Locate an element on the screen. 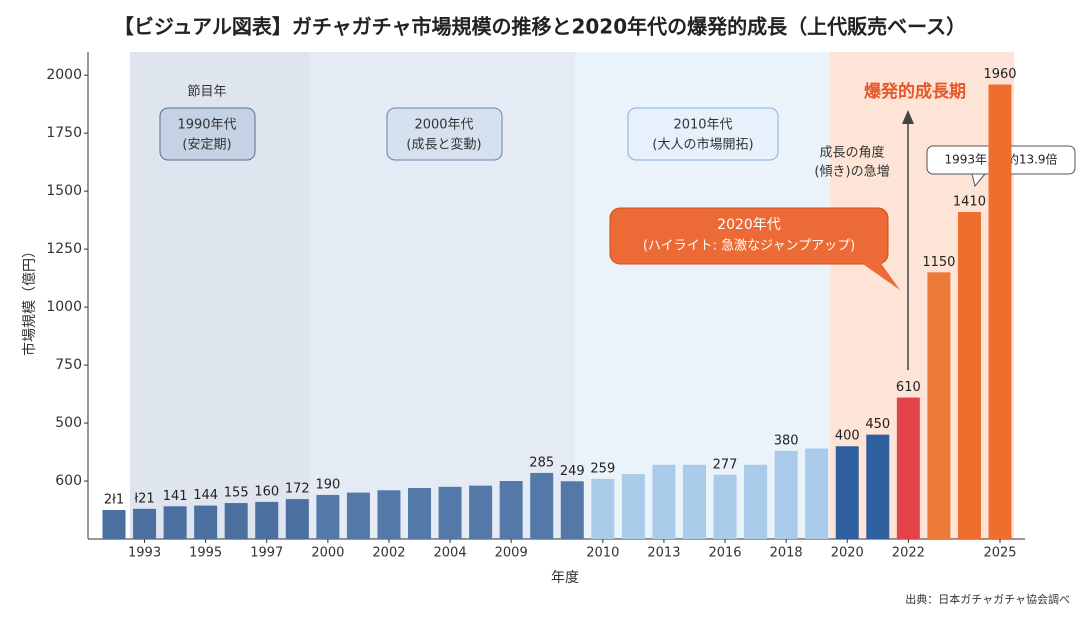 The height and width of the screenshot is (619, 1080). annotation: 2020年代 is located at coordinates (749, 225).